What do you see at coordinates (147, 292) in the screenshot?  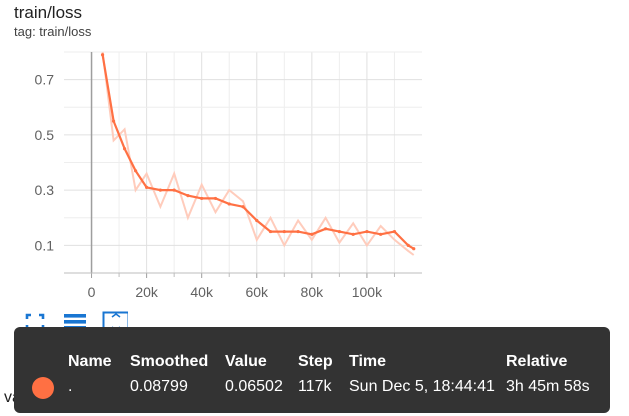 I see `x-tick-label: 20k` at bounding box center [147, 292].